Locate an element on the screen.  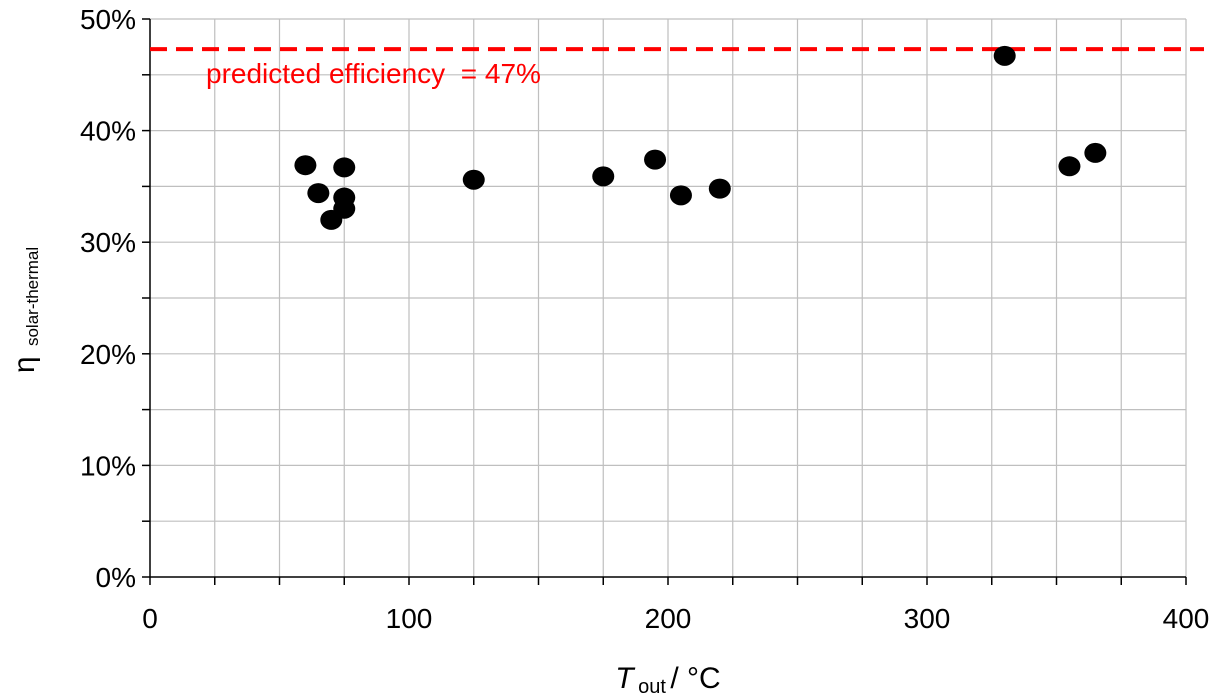
x-axis-label: T out / °C is located at coordinates (667, 678).